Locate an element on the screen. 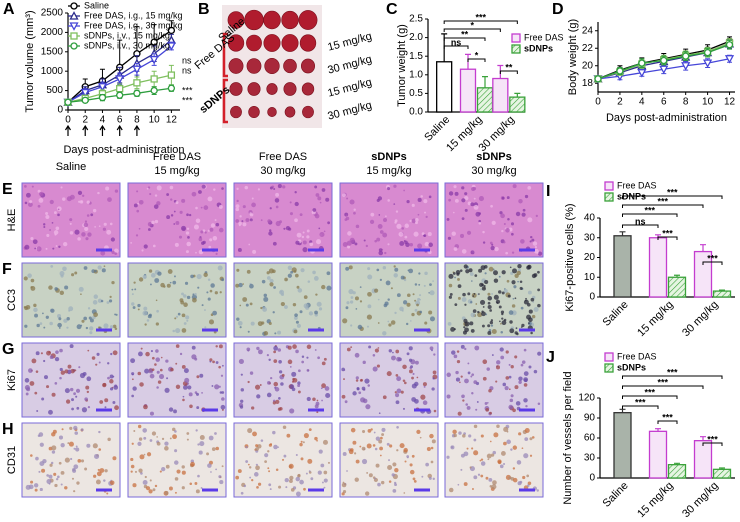 Image resolution: width=740 pixels, height=522 pixels. x-tick-label: 4 is located at coordinates (642, 102).